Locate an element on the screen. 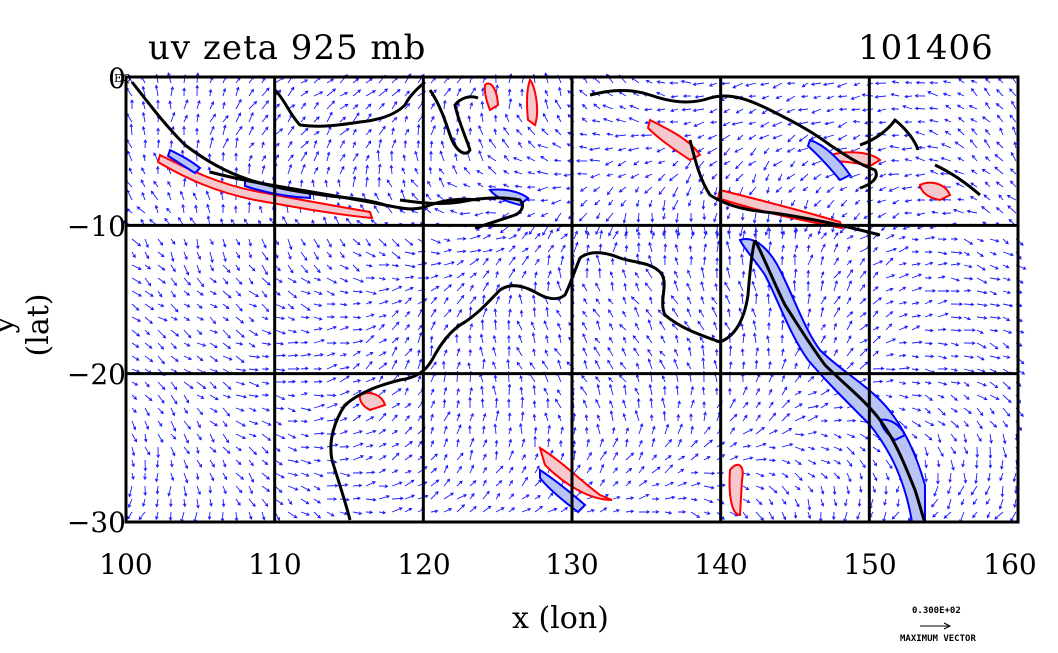 This screenshot has width=1058, height=653. y-tick-label: −10 is located at coordinates (96, 226).